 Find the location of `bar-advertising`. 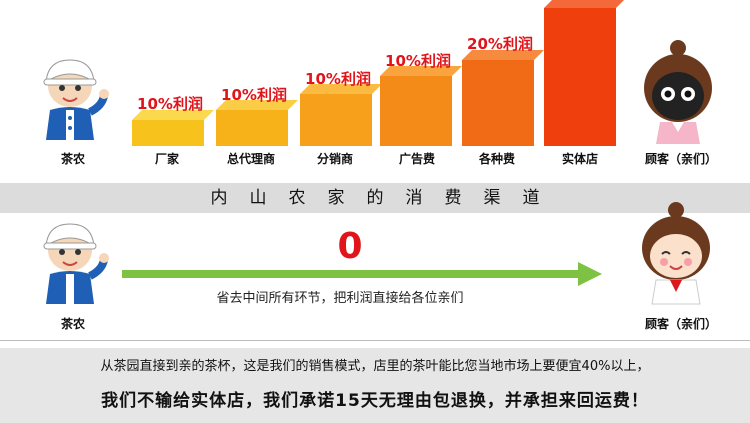

bar-advertising is located at coordinates (421, 106).